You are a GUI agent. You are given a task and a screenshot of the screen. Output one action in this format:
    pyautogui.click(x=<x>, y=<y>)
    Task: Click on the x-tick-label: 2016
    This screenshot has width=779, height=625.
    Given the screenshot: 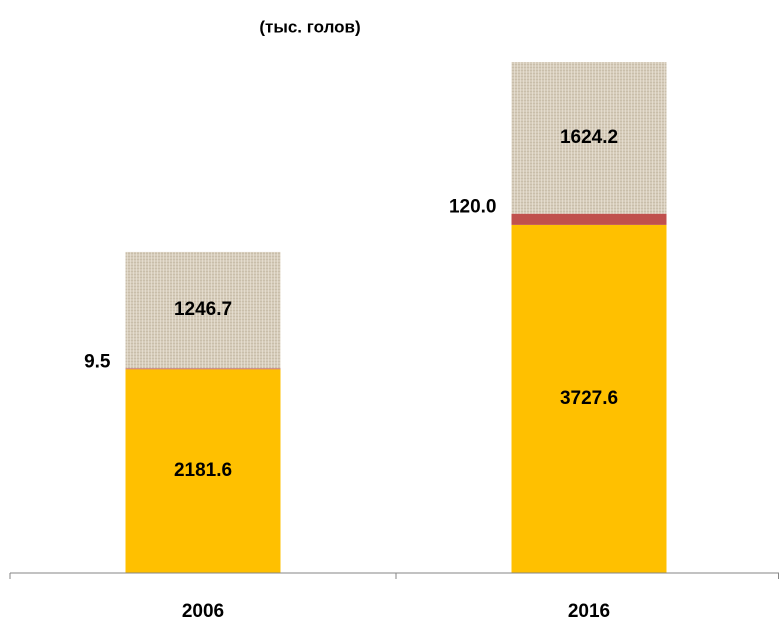 What is the action you would take?
    pyautogui.click(x=589, y=611)
    